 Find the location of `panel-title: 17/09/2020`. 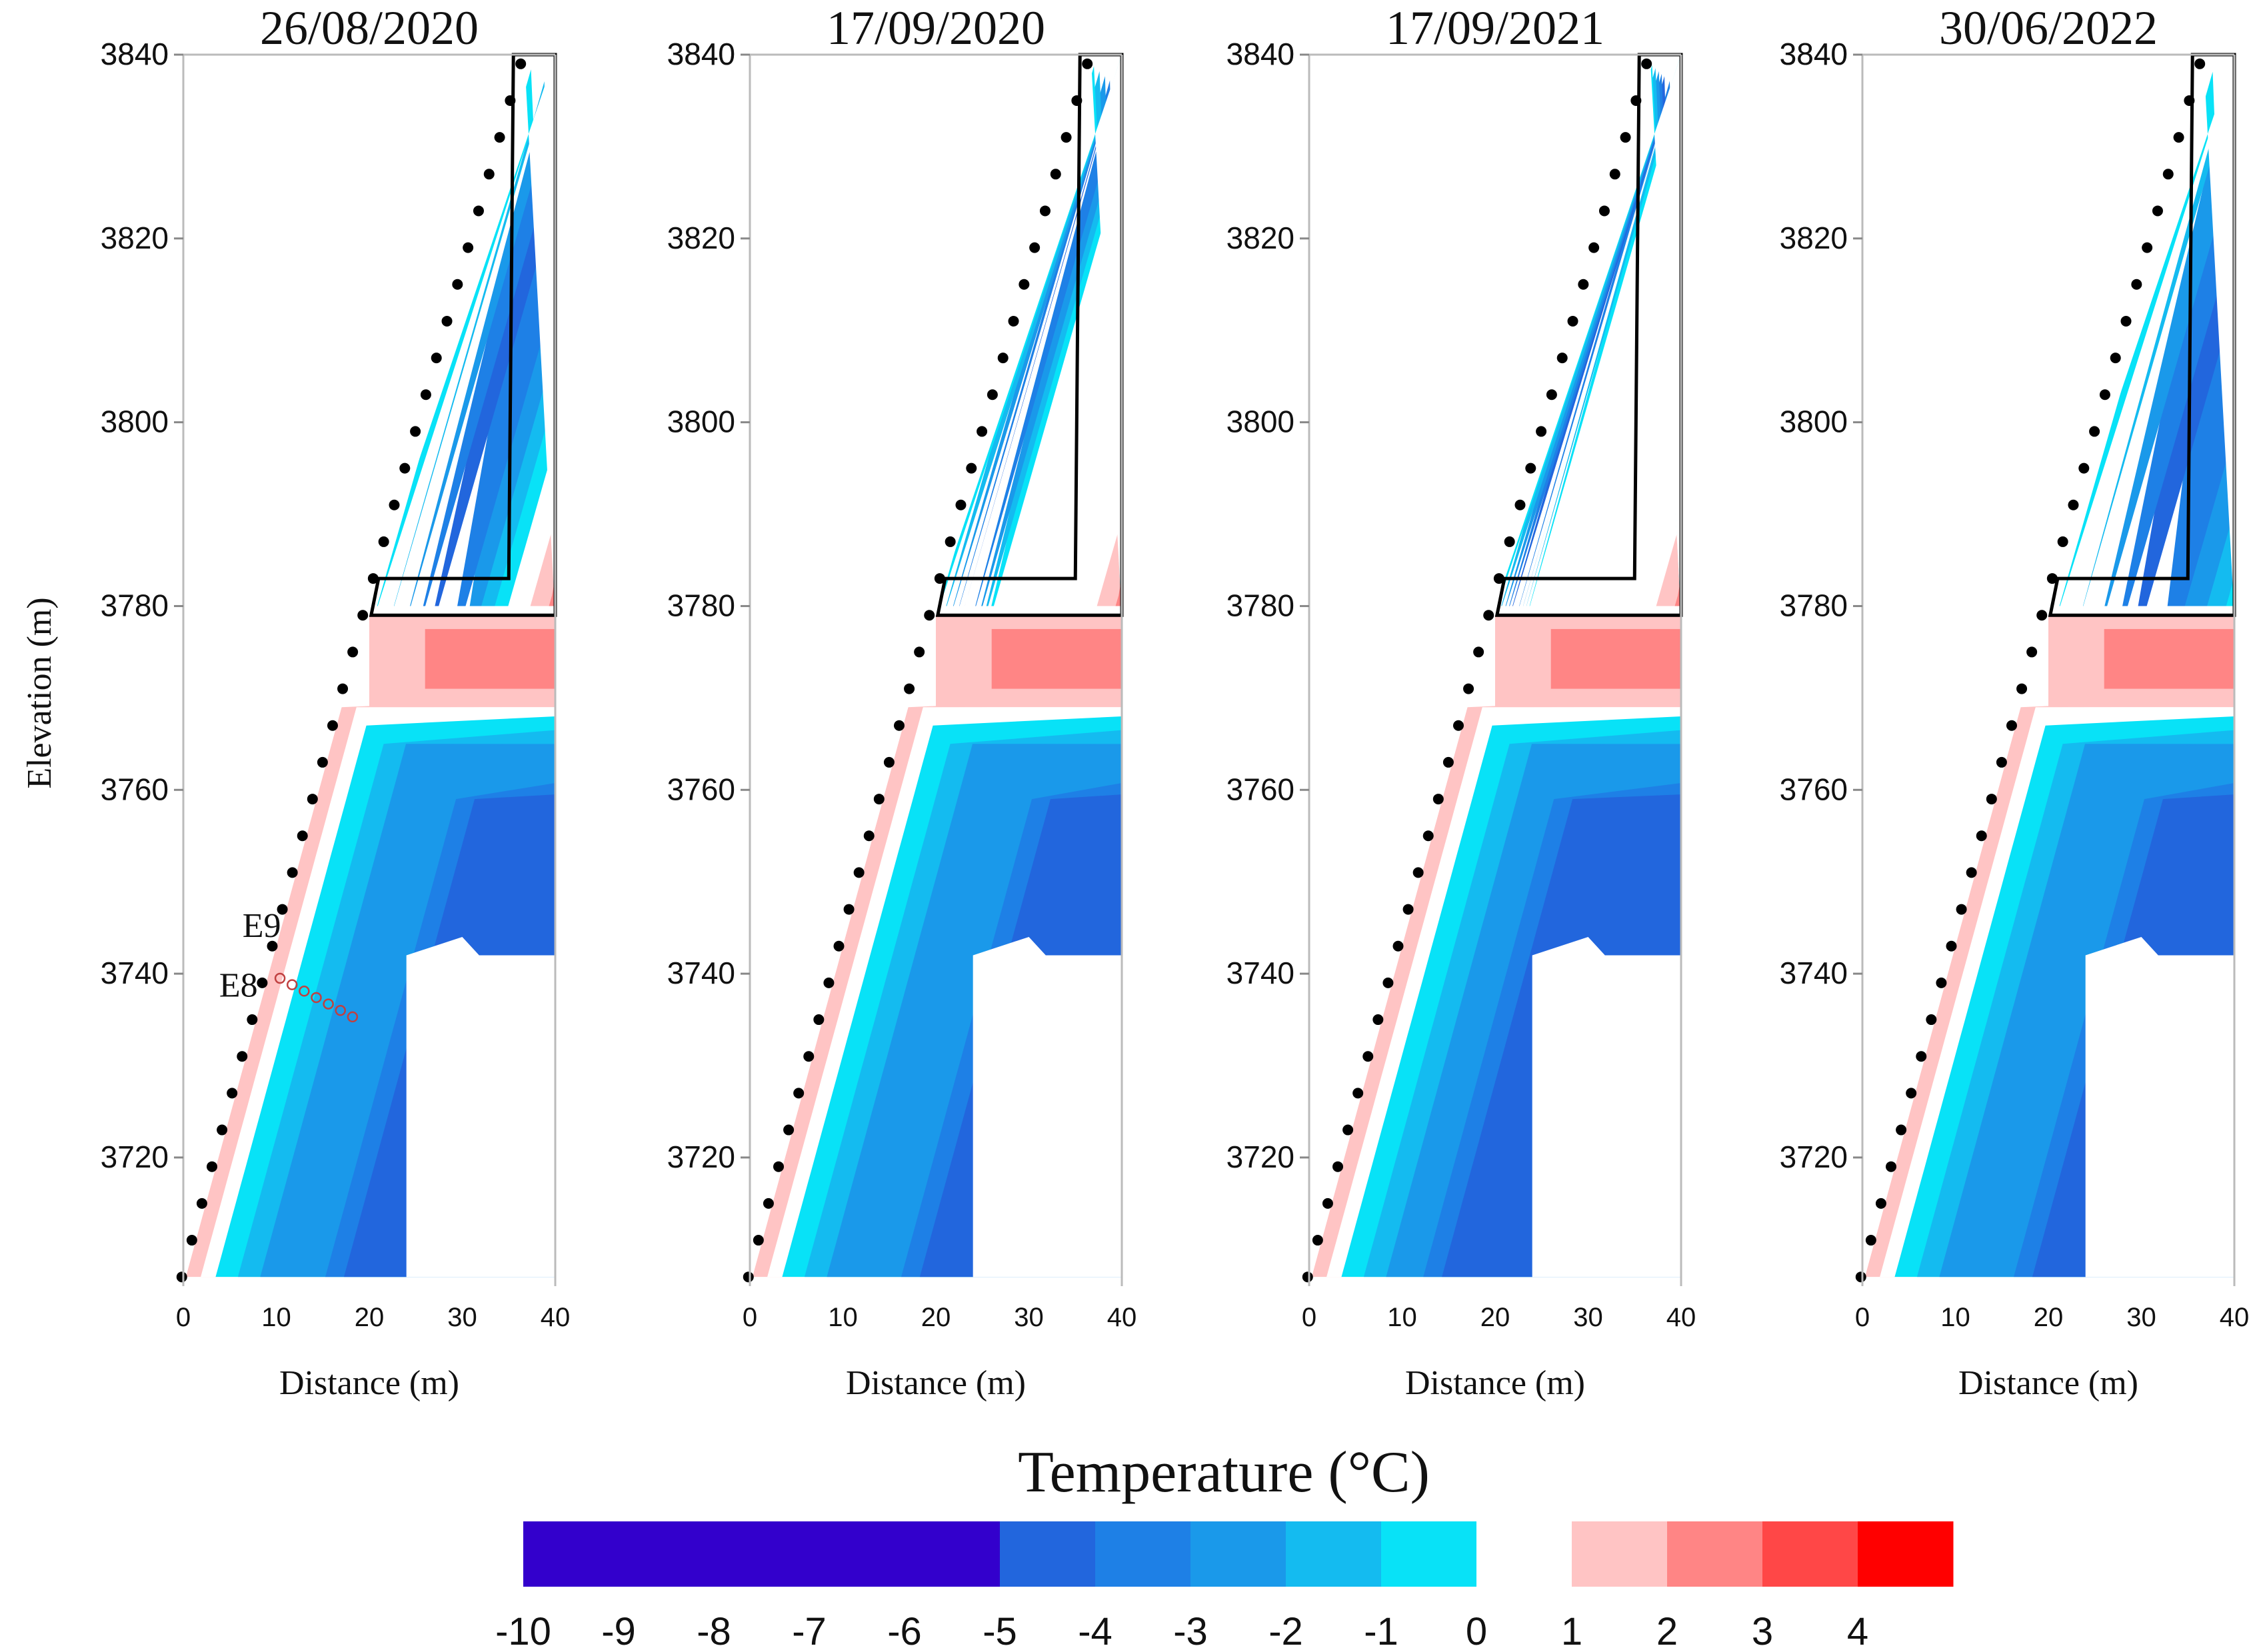

panel-title: 17/09/2020 is located at coordinates (936, 28).